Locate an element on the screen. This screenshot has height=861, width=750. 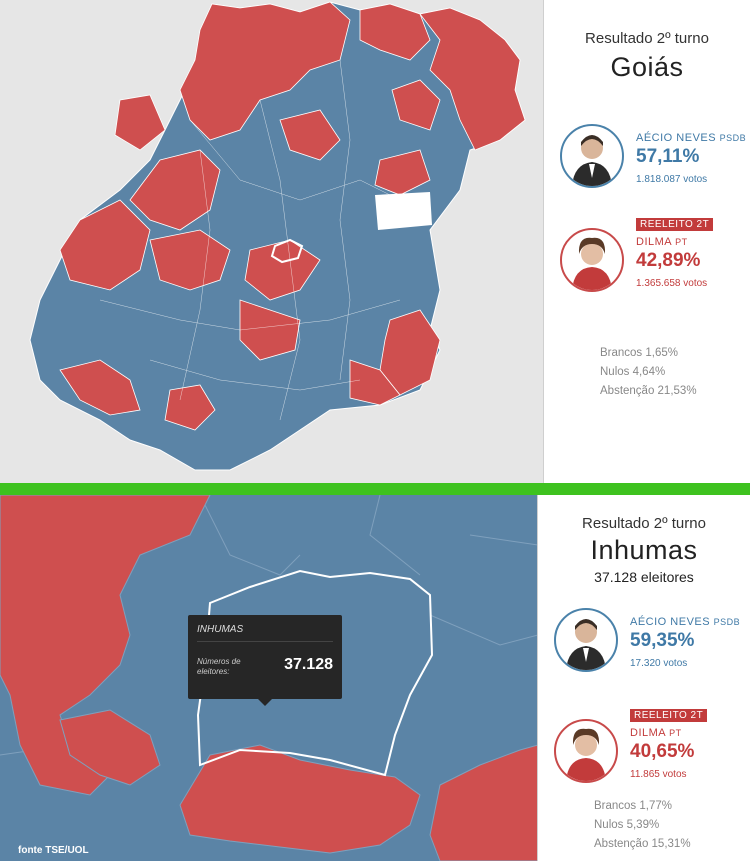
candidate-votes: 1.818.087 votos is located at coordinates (672, 179).